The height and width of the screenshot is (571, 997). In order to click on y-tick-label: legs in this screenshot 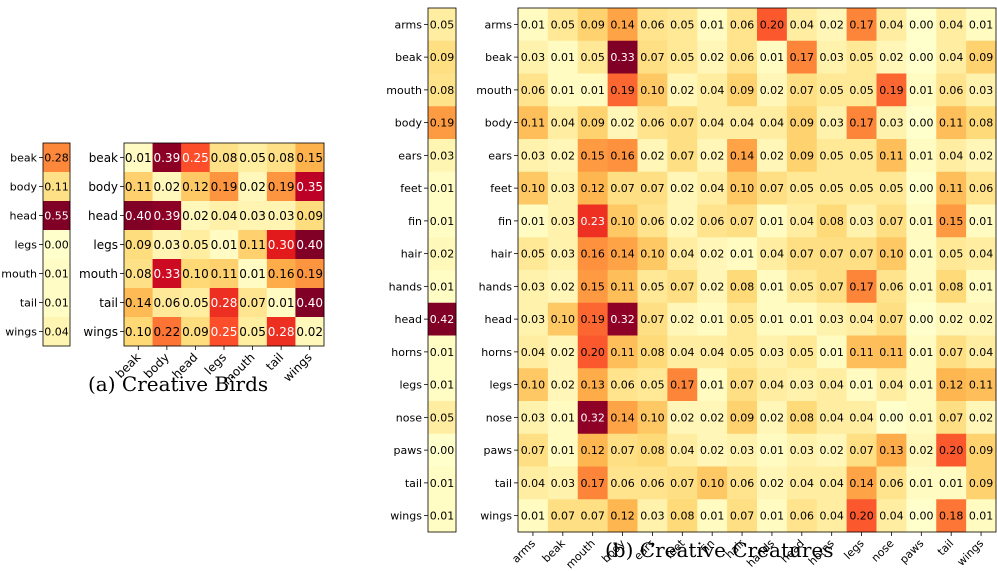, I will do `click(25, 244)`.